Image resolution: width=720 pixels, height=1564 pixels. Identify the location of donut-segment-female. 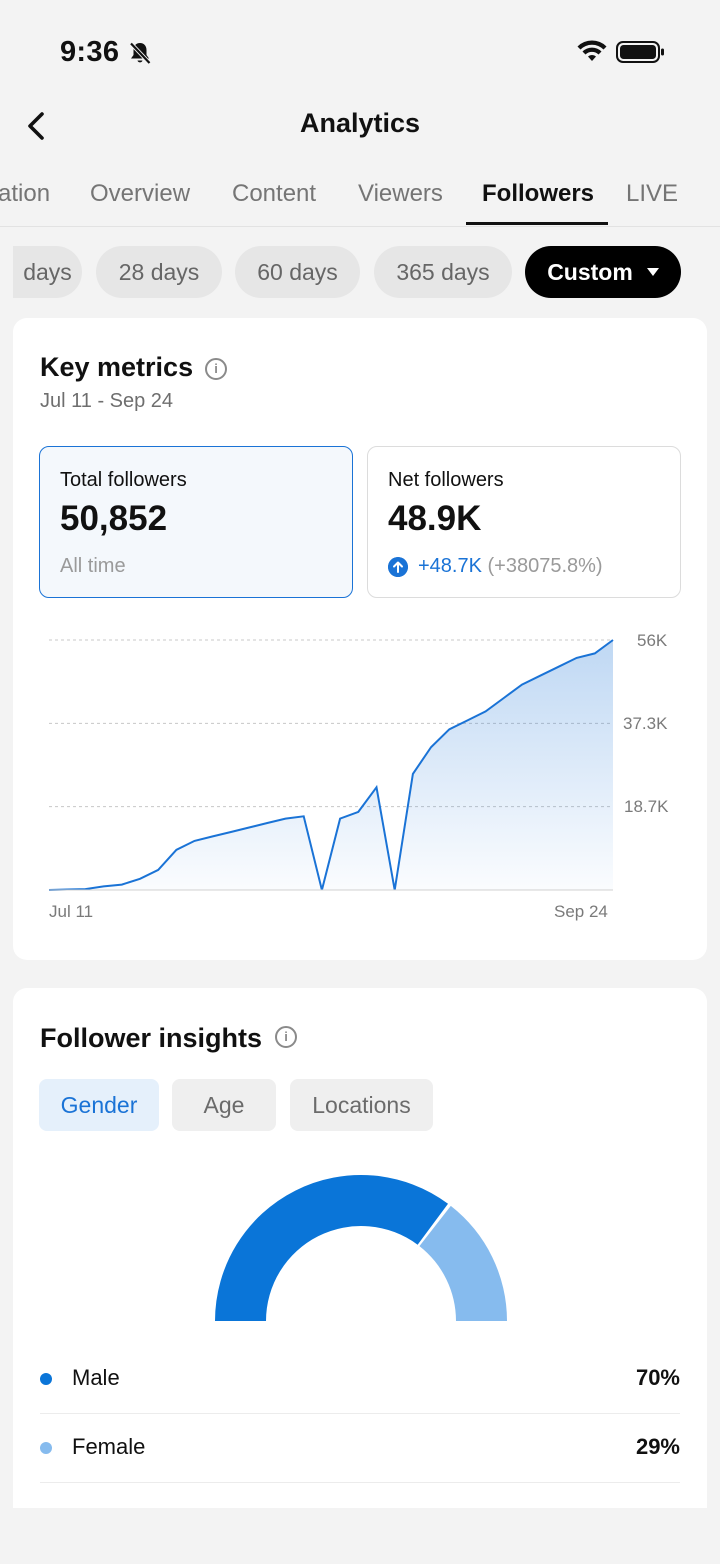
(463, 1263).